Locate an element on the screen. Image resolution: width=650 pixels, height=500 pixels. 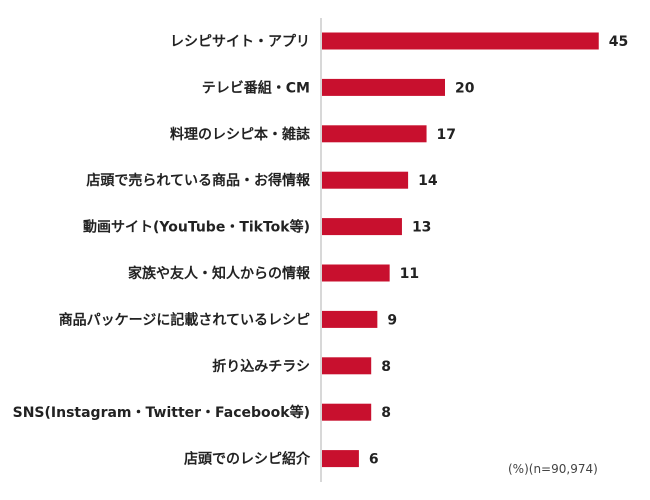
value-label: 45 is located at coordinates (618, 42).